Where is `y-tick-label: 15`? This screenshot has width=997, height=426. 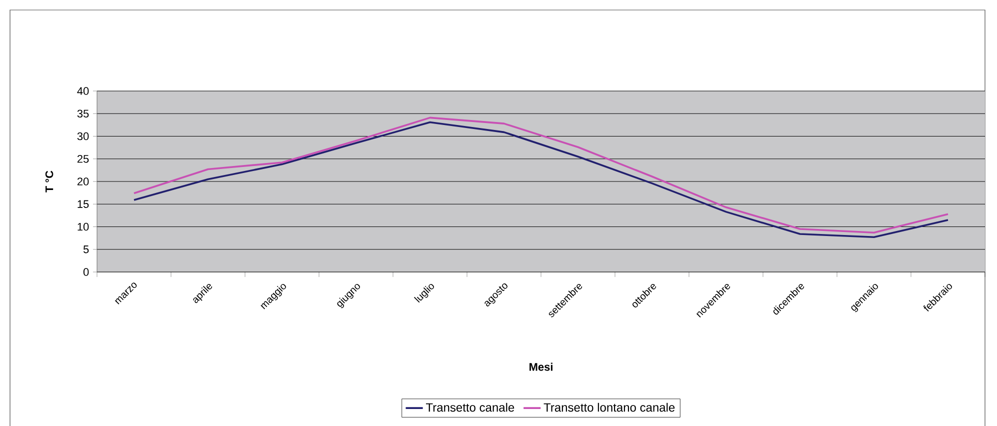
y-tick-label: 15 is located at coordinates (83, 204).